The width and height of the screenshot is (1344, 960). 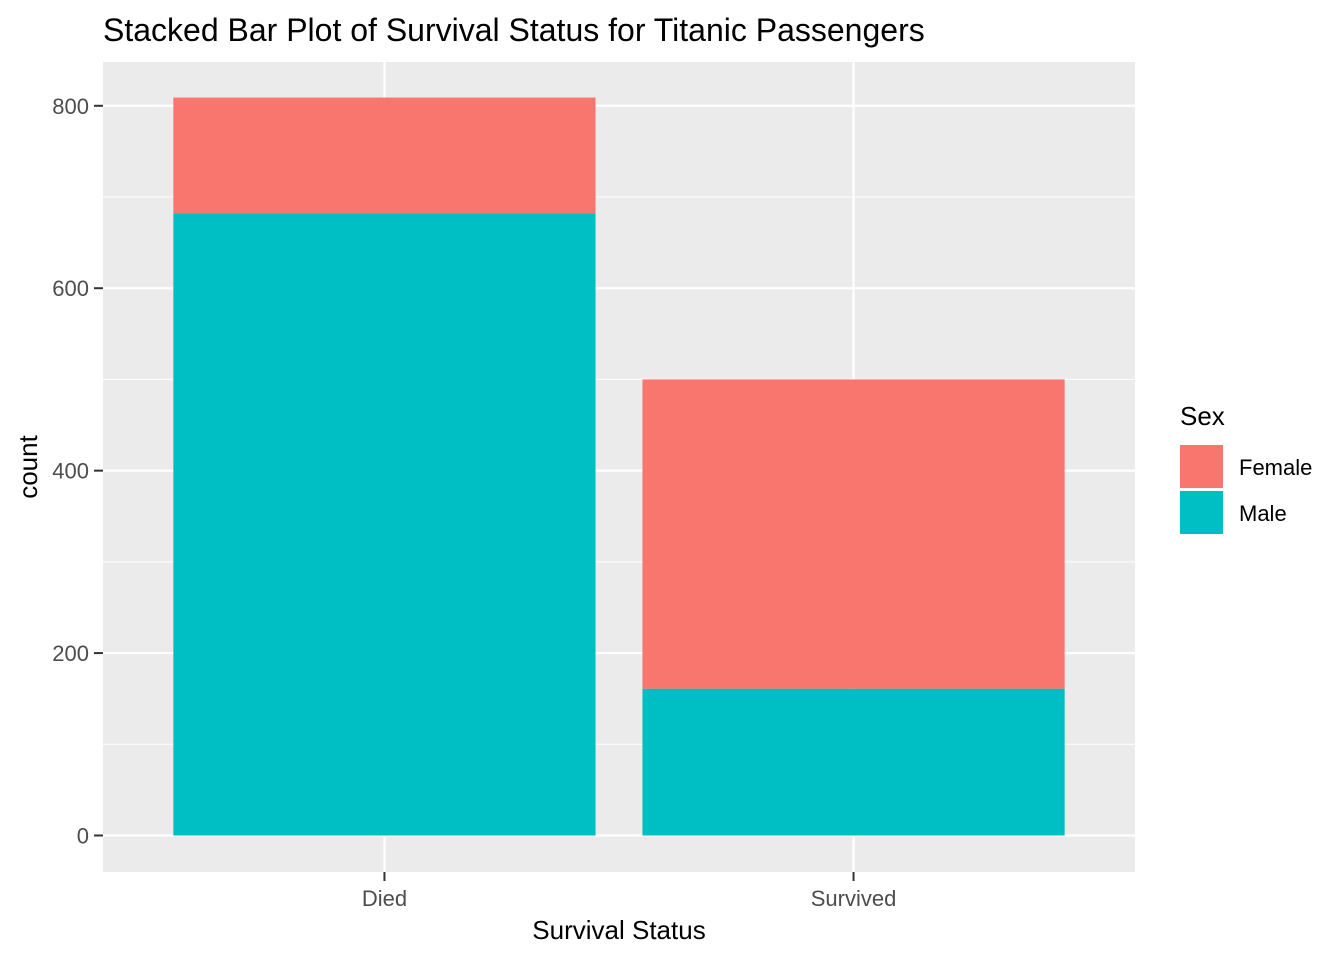 What do you see at coordinates (384, 898) in the screenshot?
I see `x-tick-label: Died` at bounding box center [384, 898].